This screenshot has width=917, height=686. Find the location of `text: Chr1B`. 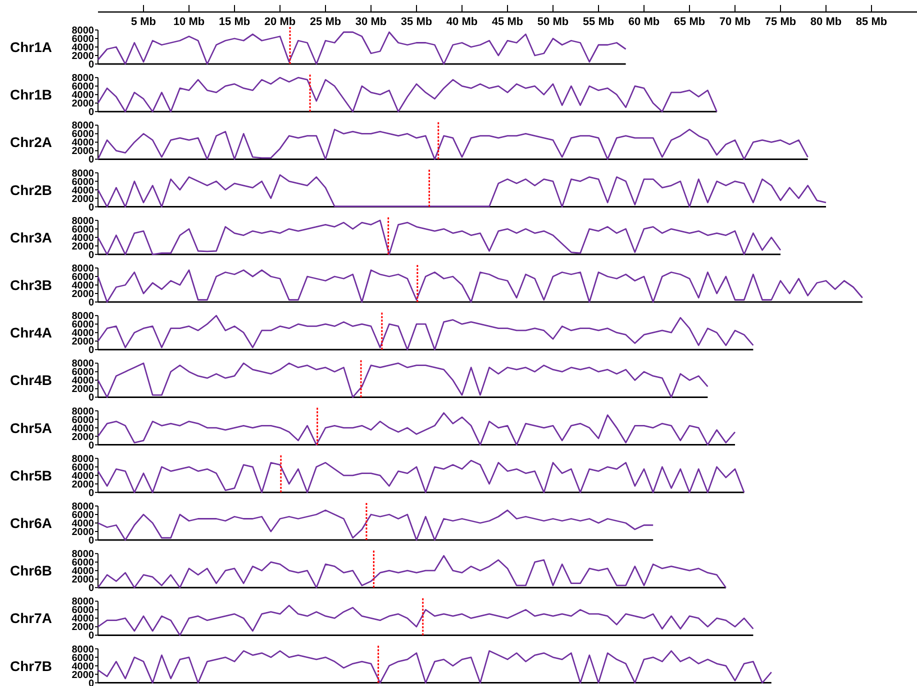

text: Chr1B is located at coordinates (31, 94).